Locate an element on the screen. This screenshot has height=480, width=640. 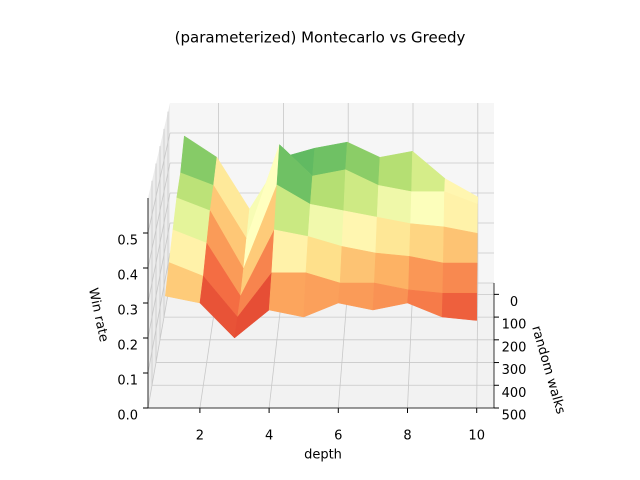
z-tick-label: 0.2 is located at coordinates (127, 346).